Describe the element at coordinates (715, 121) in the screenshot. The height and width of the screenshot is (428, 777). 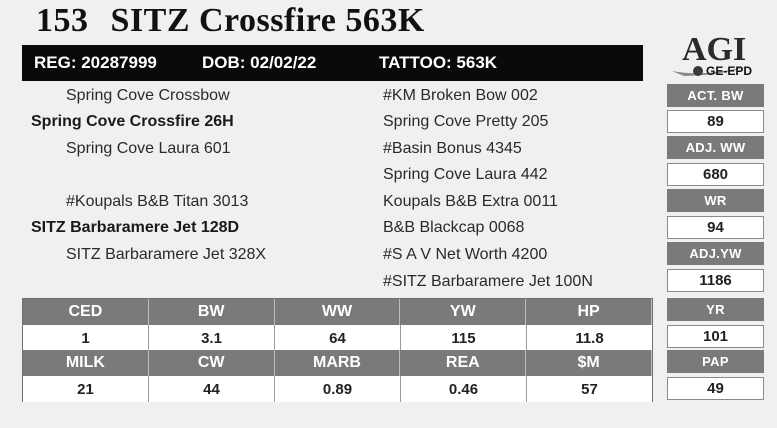
I see `act-bw-value: 89` at that location.